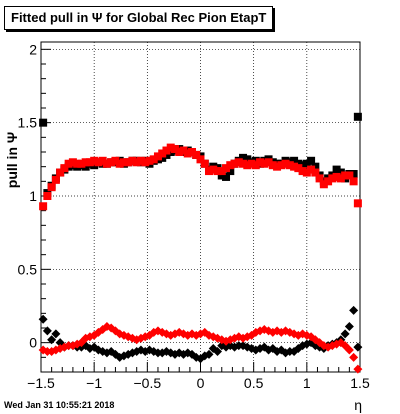  What do you see at coordinates (33, 196) in the screenshot?
I see `y-tick-label: 1` at bounding box center [33, 196].